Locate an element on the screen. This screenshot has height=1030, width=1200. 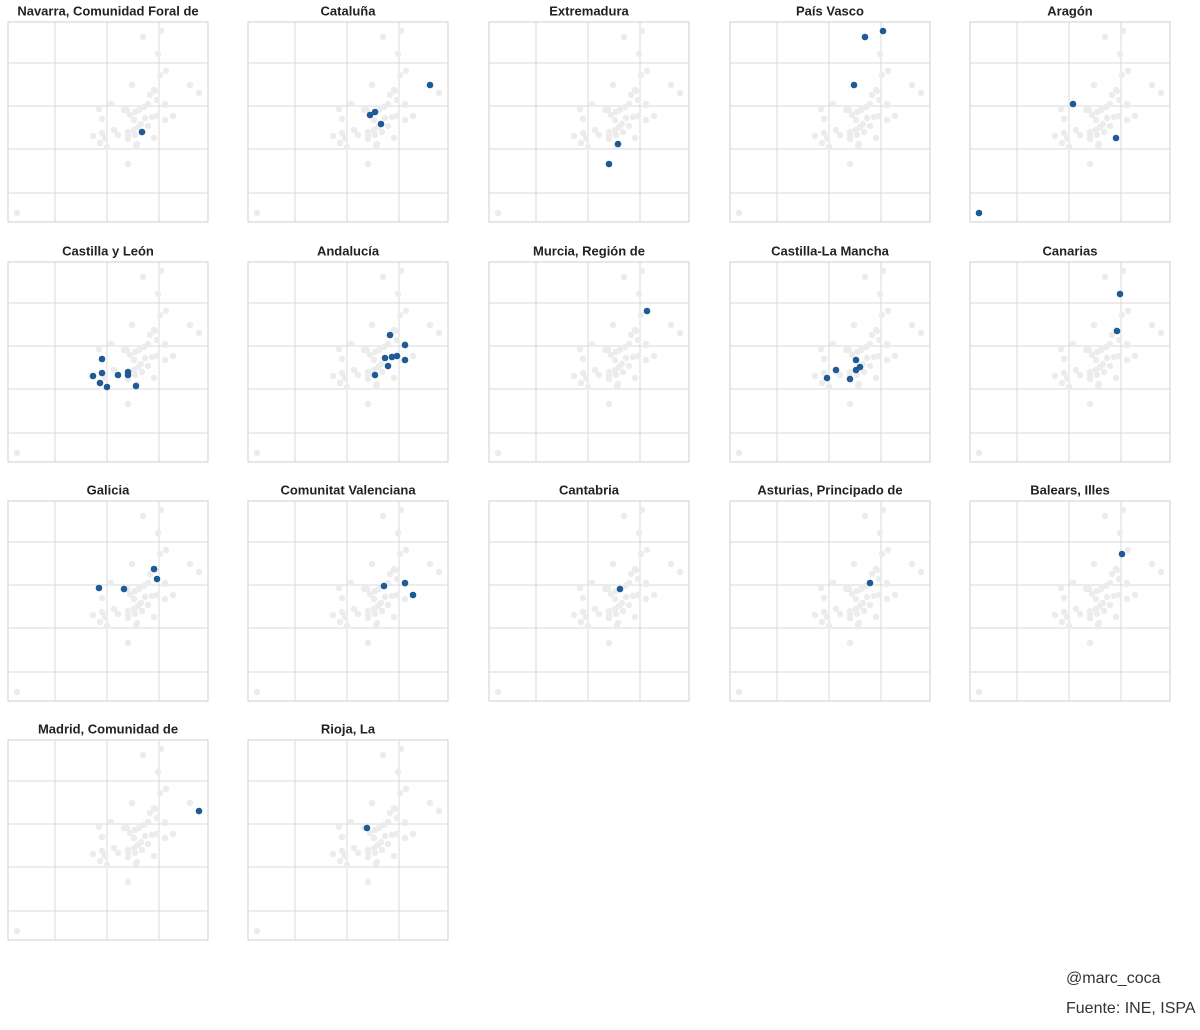
panel-title: Balears, Illes is located at coordinates (1070, 489).